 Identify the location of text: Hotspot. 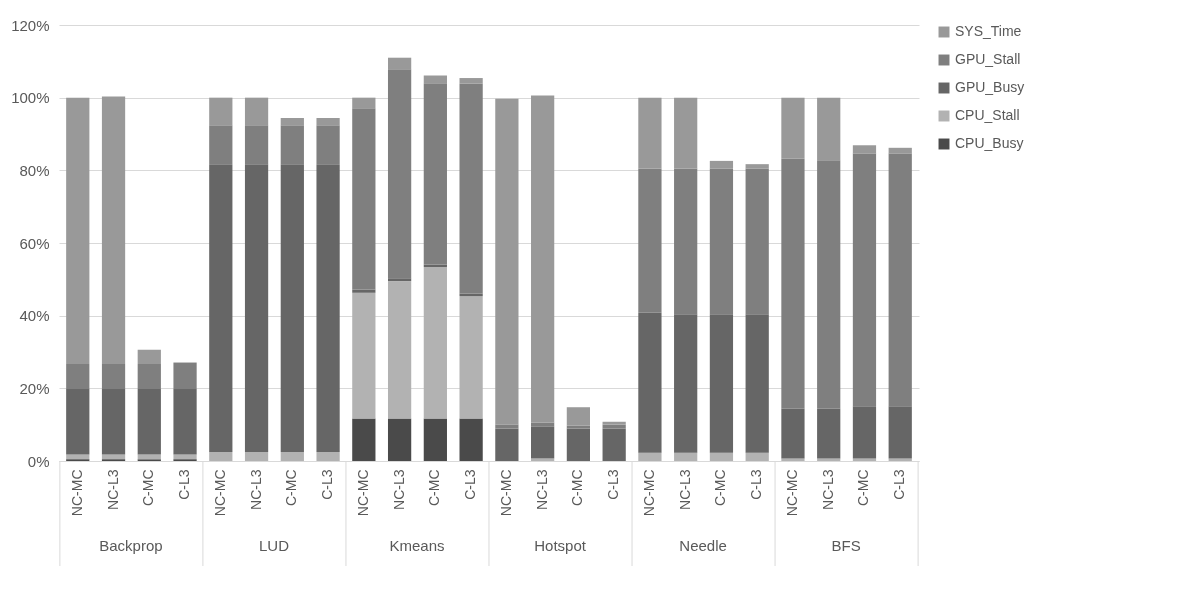
(560, 545).